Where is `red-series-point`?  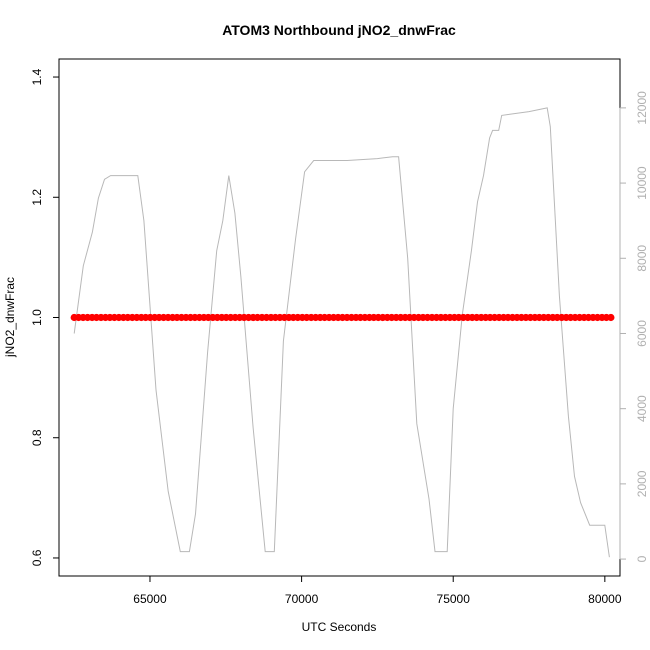
red-series-point is located at coordinates (611, 317).